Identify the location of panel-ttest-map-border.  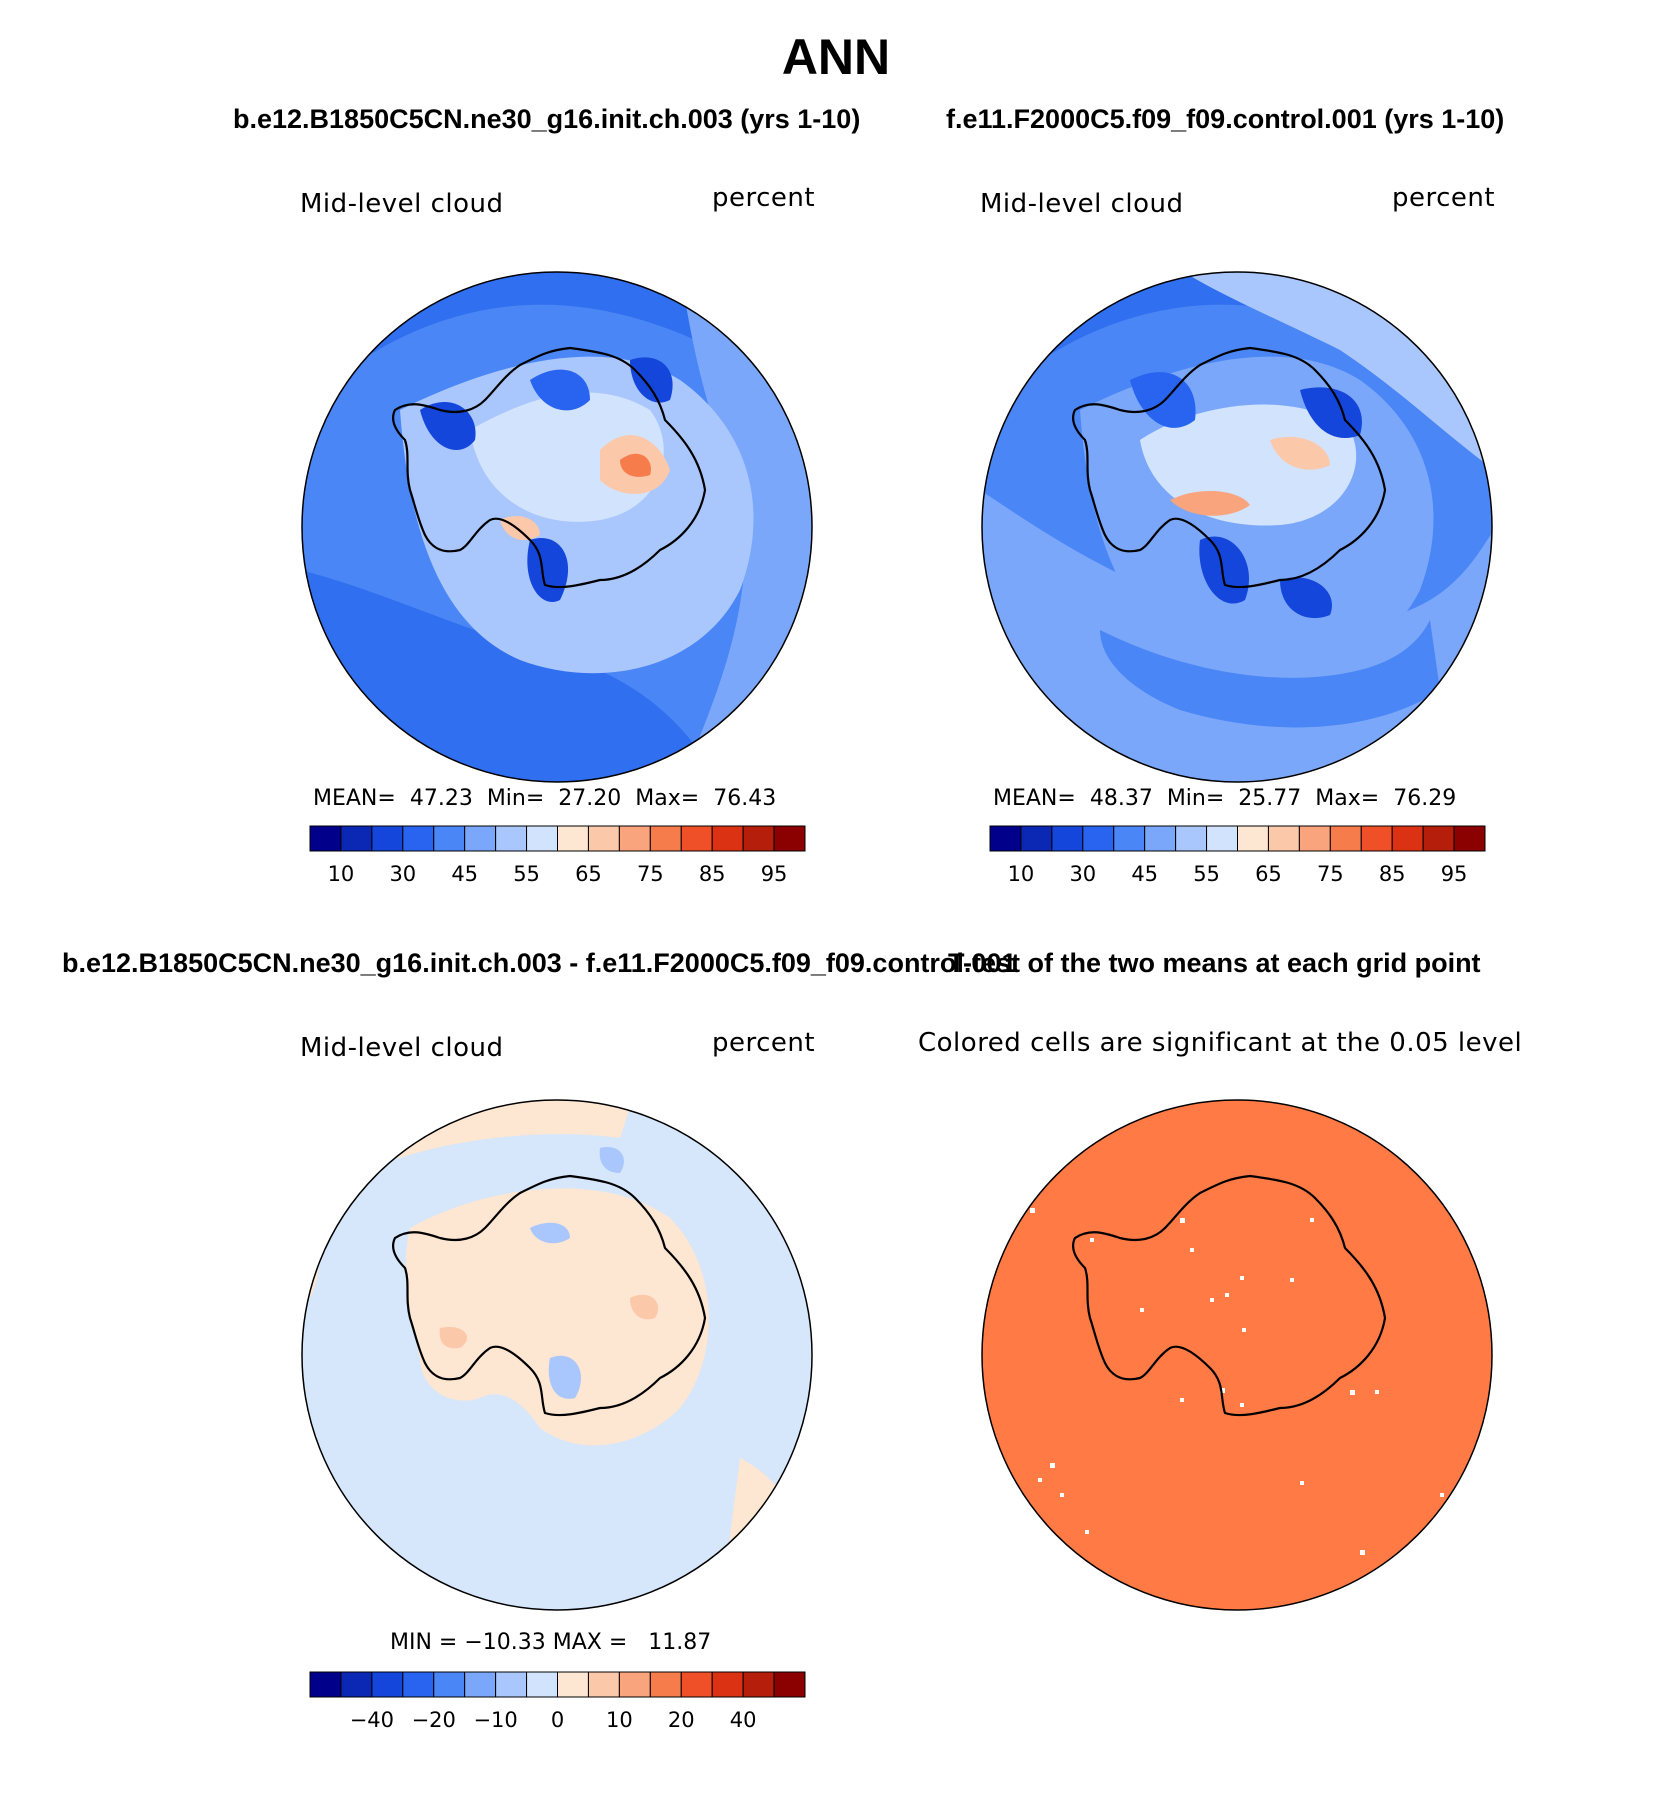
(1237, 1355).